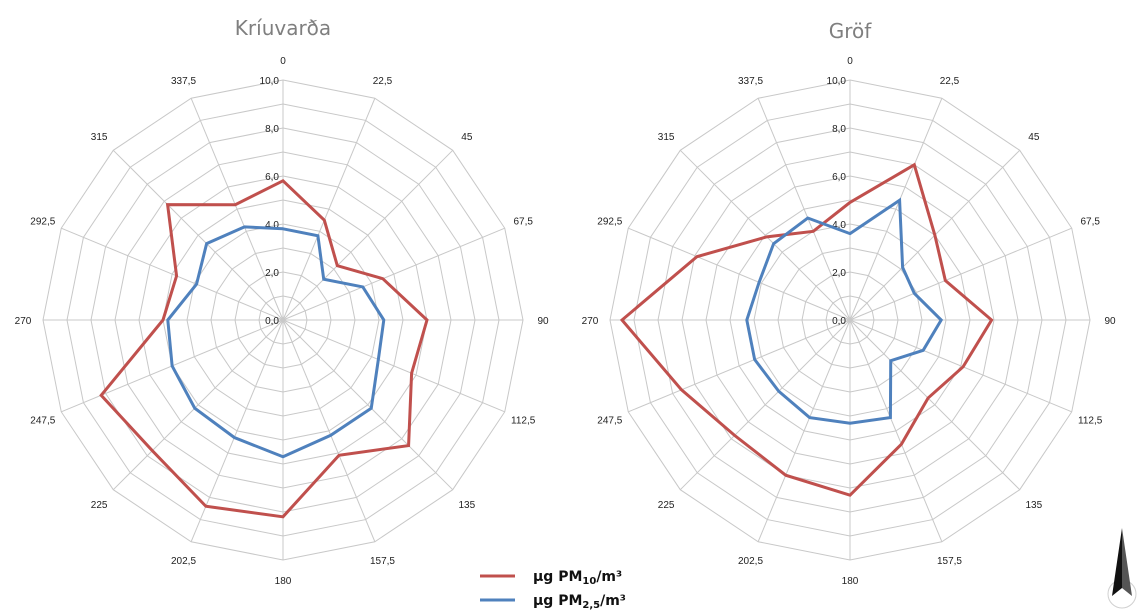 The width and height of the screenshot is (1145, 613). Describe the element at coordinates (553, 590) in the screenshot. I see `legend: µg PM10/m³ µg PM2,5/m³` at that location.